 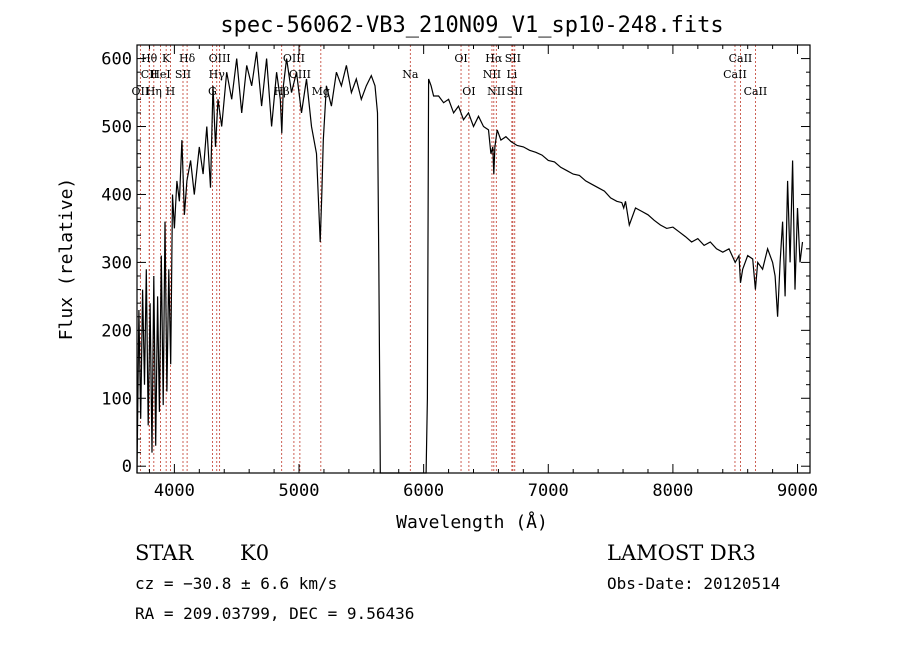 I want to click on line-label-2: OII, so click(x=141, y=91).